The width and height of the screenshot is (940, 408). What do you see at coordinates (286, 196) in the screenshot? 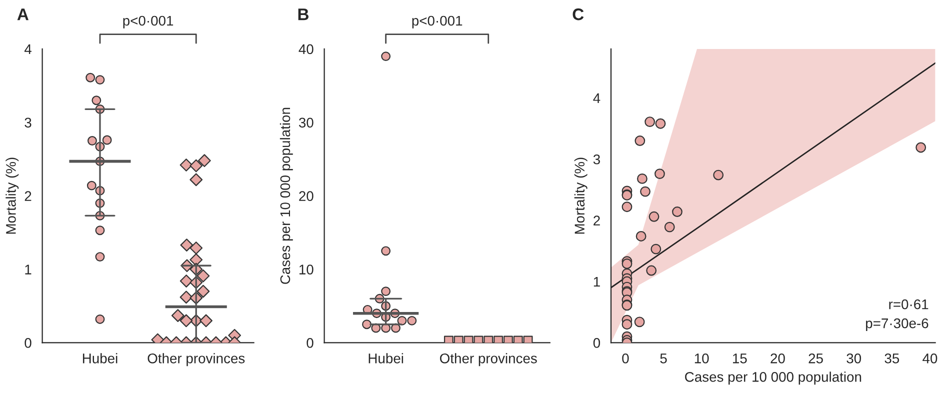
I see `y-axis-title: Cases per 10 000 population` at bounding box center [286, 196].